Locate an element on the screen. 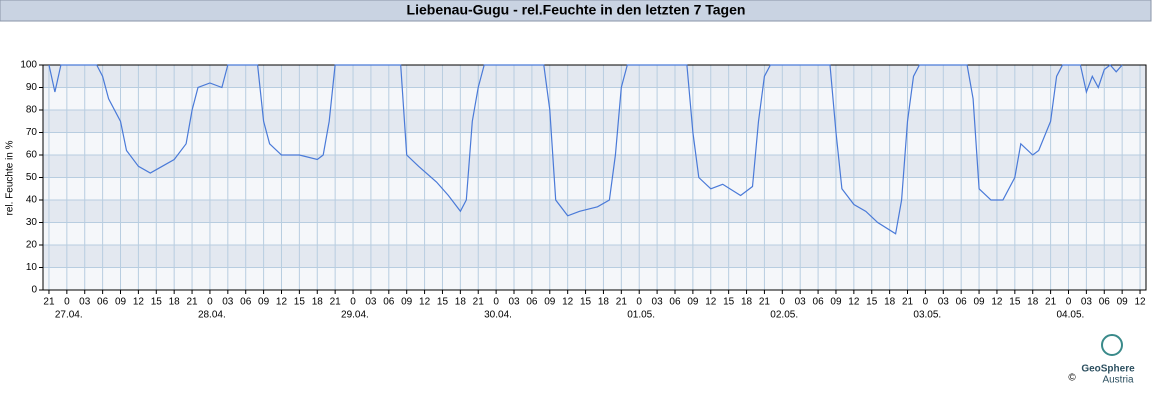 The image size is (1152, 405). y-tick-label: 70 is located at coordinates (32, 132).